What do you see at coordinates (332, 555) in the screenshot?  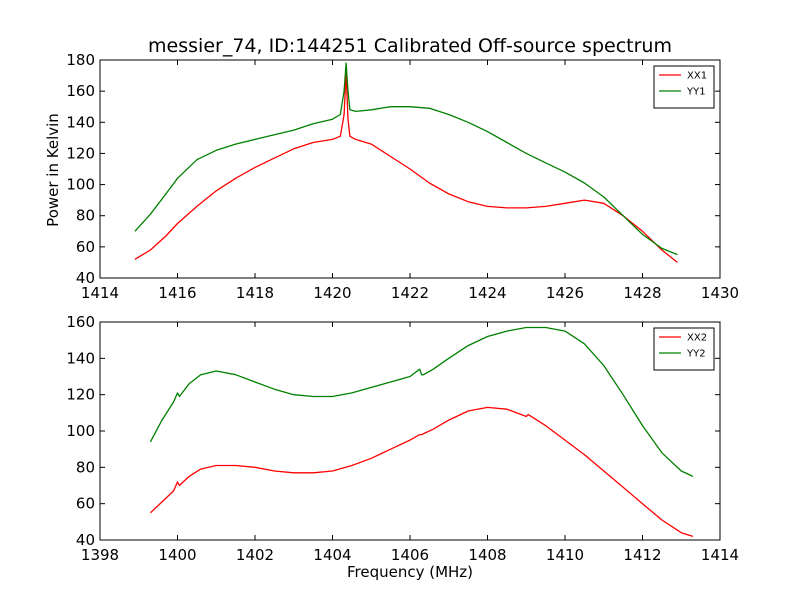 I see `x-tick-label: 1404` at bounding box center [332, 555].